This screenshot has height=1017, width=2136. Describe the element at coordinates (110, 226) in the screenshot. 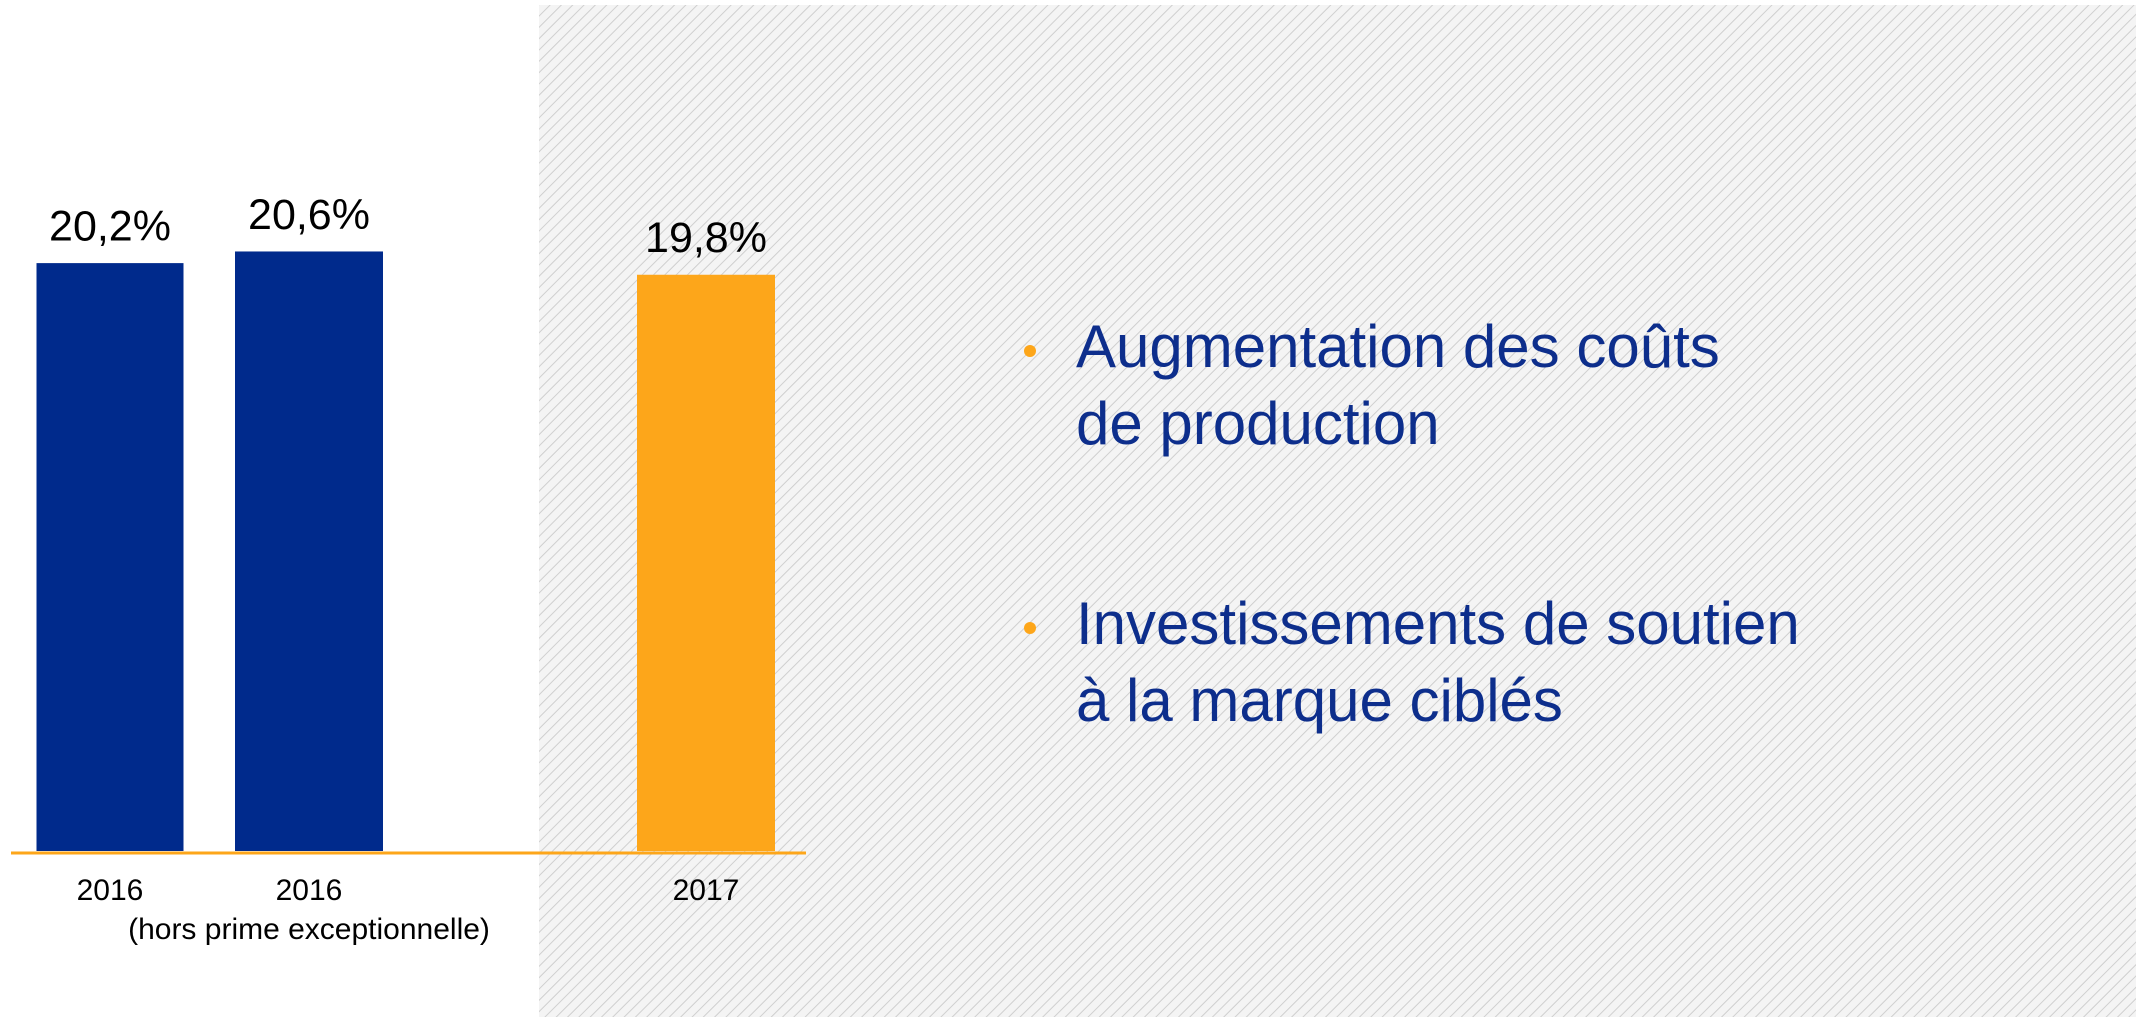

I see `value-label: 20,2%` at that location.